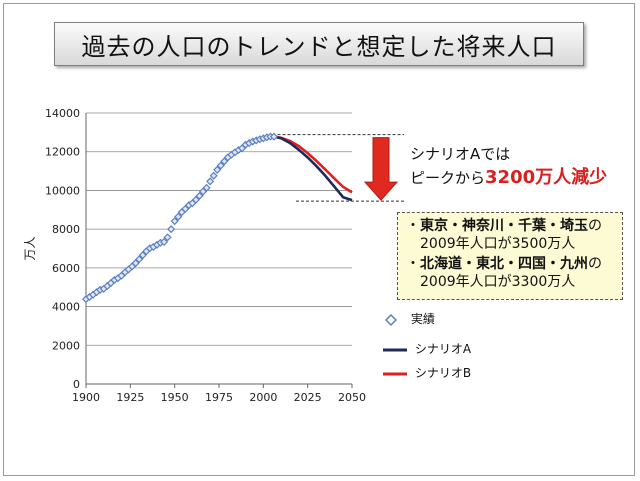 This screenshot has height=481, width=640. What do you see at coordinates (395, 373) in the screenshot?
I see `legend-line-b-icon` at bounding box center [395, 373].